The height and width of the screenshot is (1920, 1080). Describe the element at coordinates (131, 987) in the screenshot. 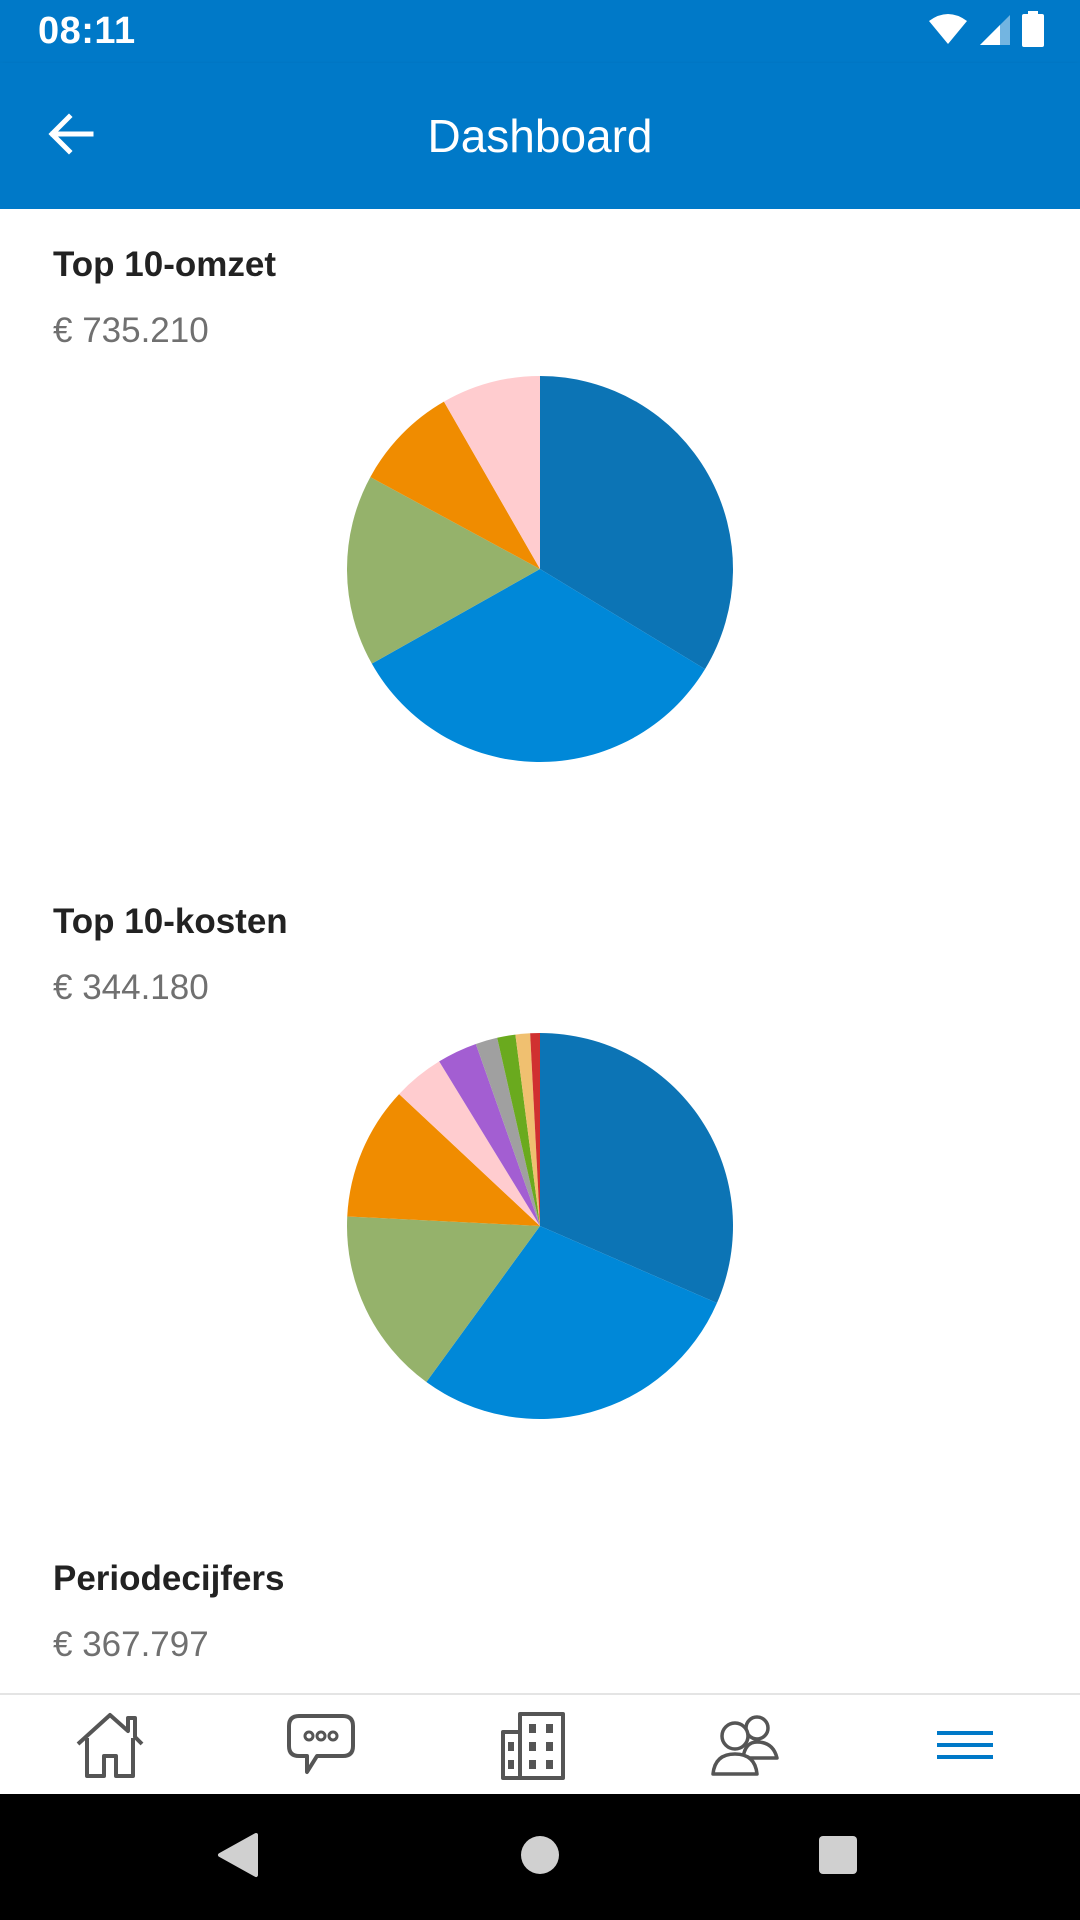

I see `section-amount: € 344.180` at that location.